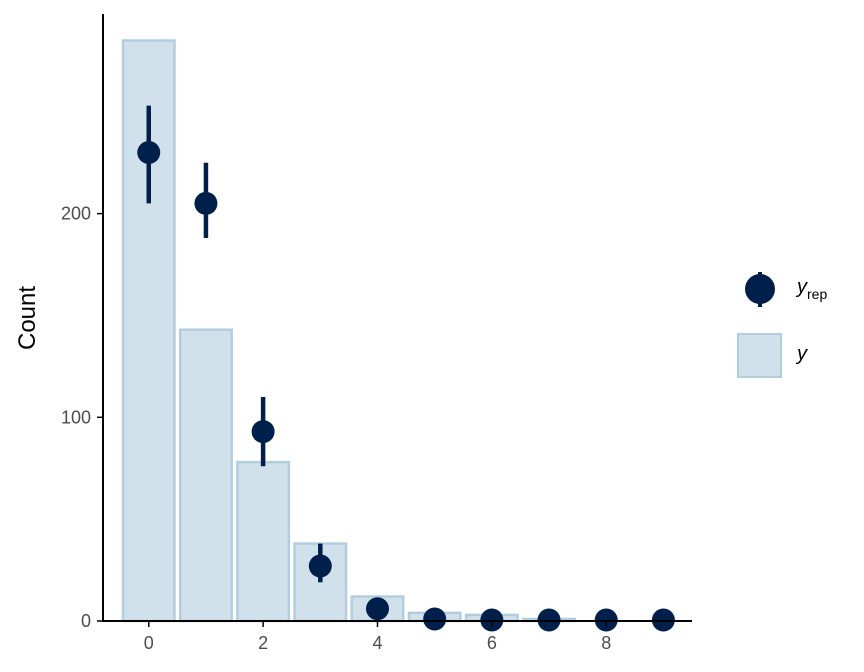 This screenshot has width=864, height=672. What do you see at coordinates (759, 355) in the screenshot?
I see `legend-key-y-box` at bounding box center [759, 355].